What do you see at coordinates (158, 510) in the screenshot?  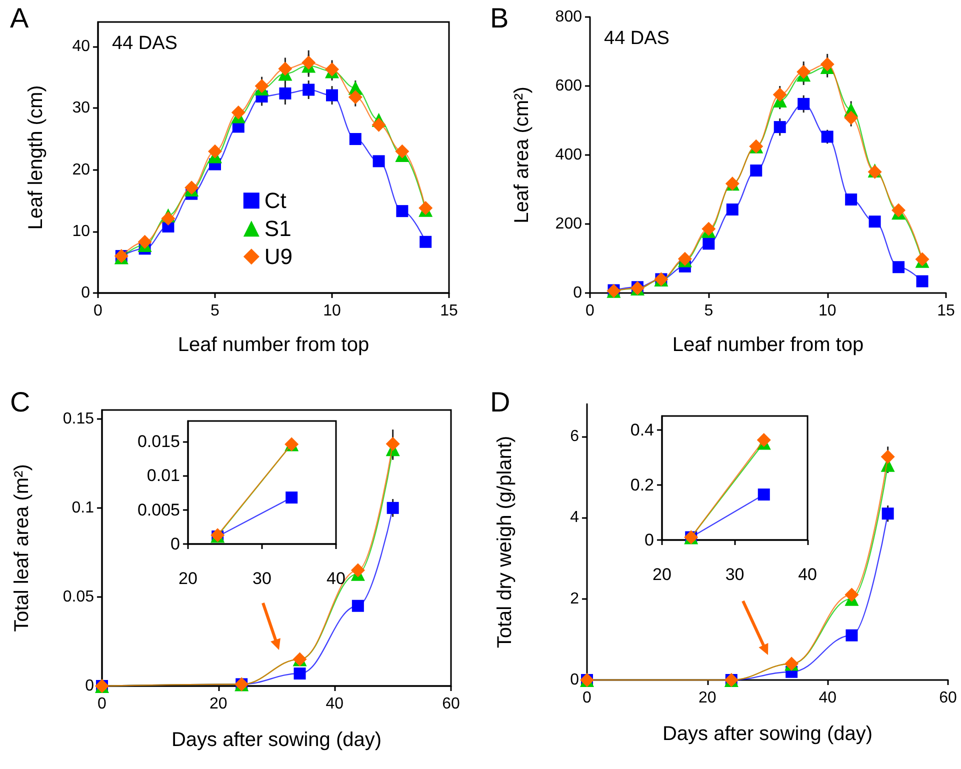 I see `y-tick-label: 0.005` at bounding box center [158, 510].